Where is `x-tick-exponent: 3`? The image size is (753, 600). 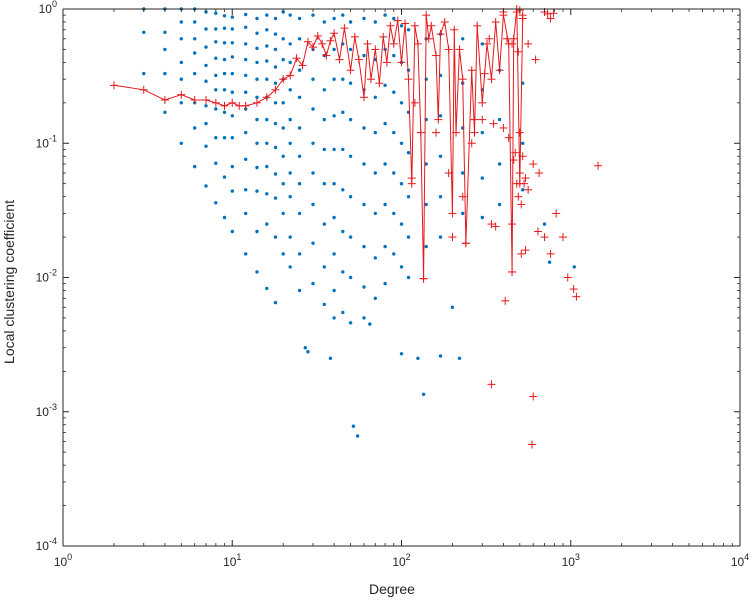
x-tick-exponent: 3 is located at coordinates (577, 557).